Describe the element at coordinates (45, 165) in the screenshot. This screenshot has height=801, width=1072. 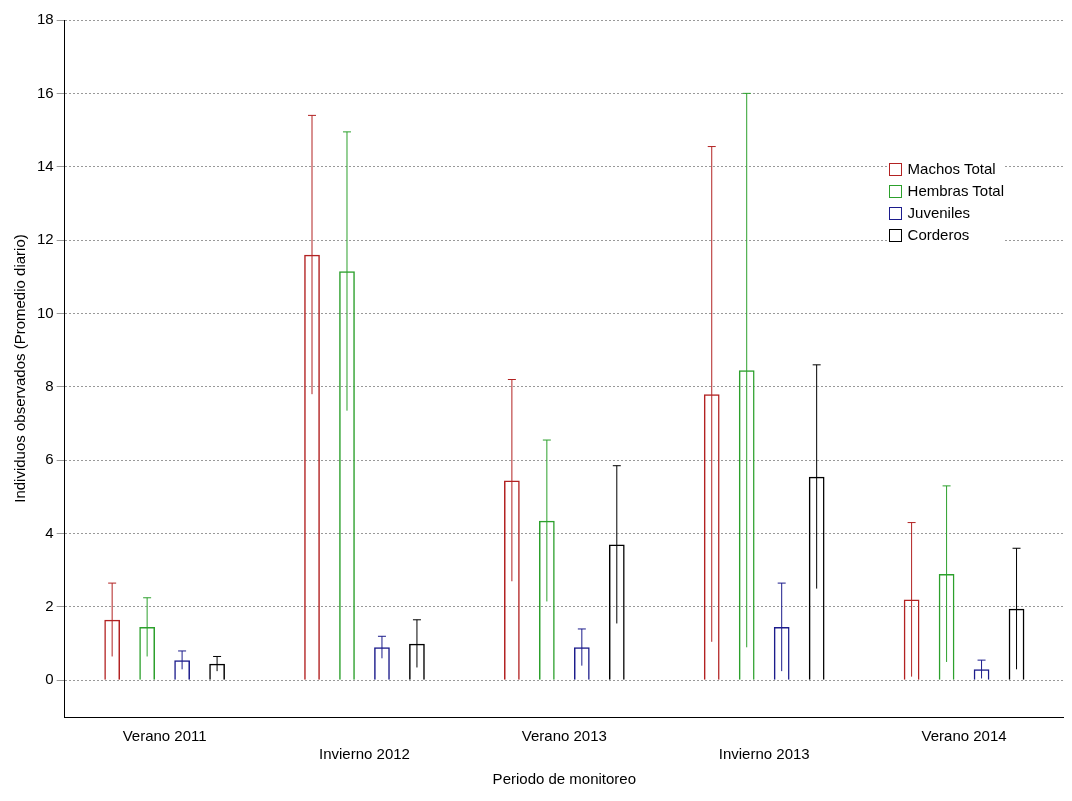
I see `y-tick-label: 14` at that location.